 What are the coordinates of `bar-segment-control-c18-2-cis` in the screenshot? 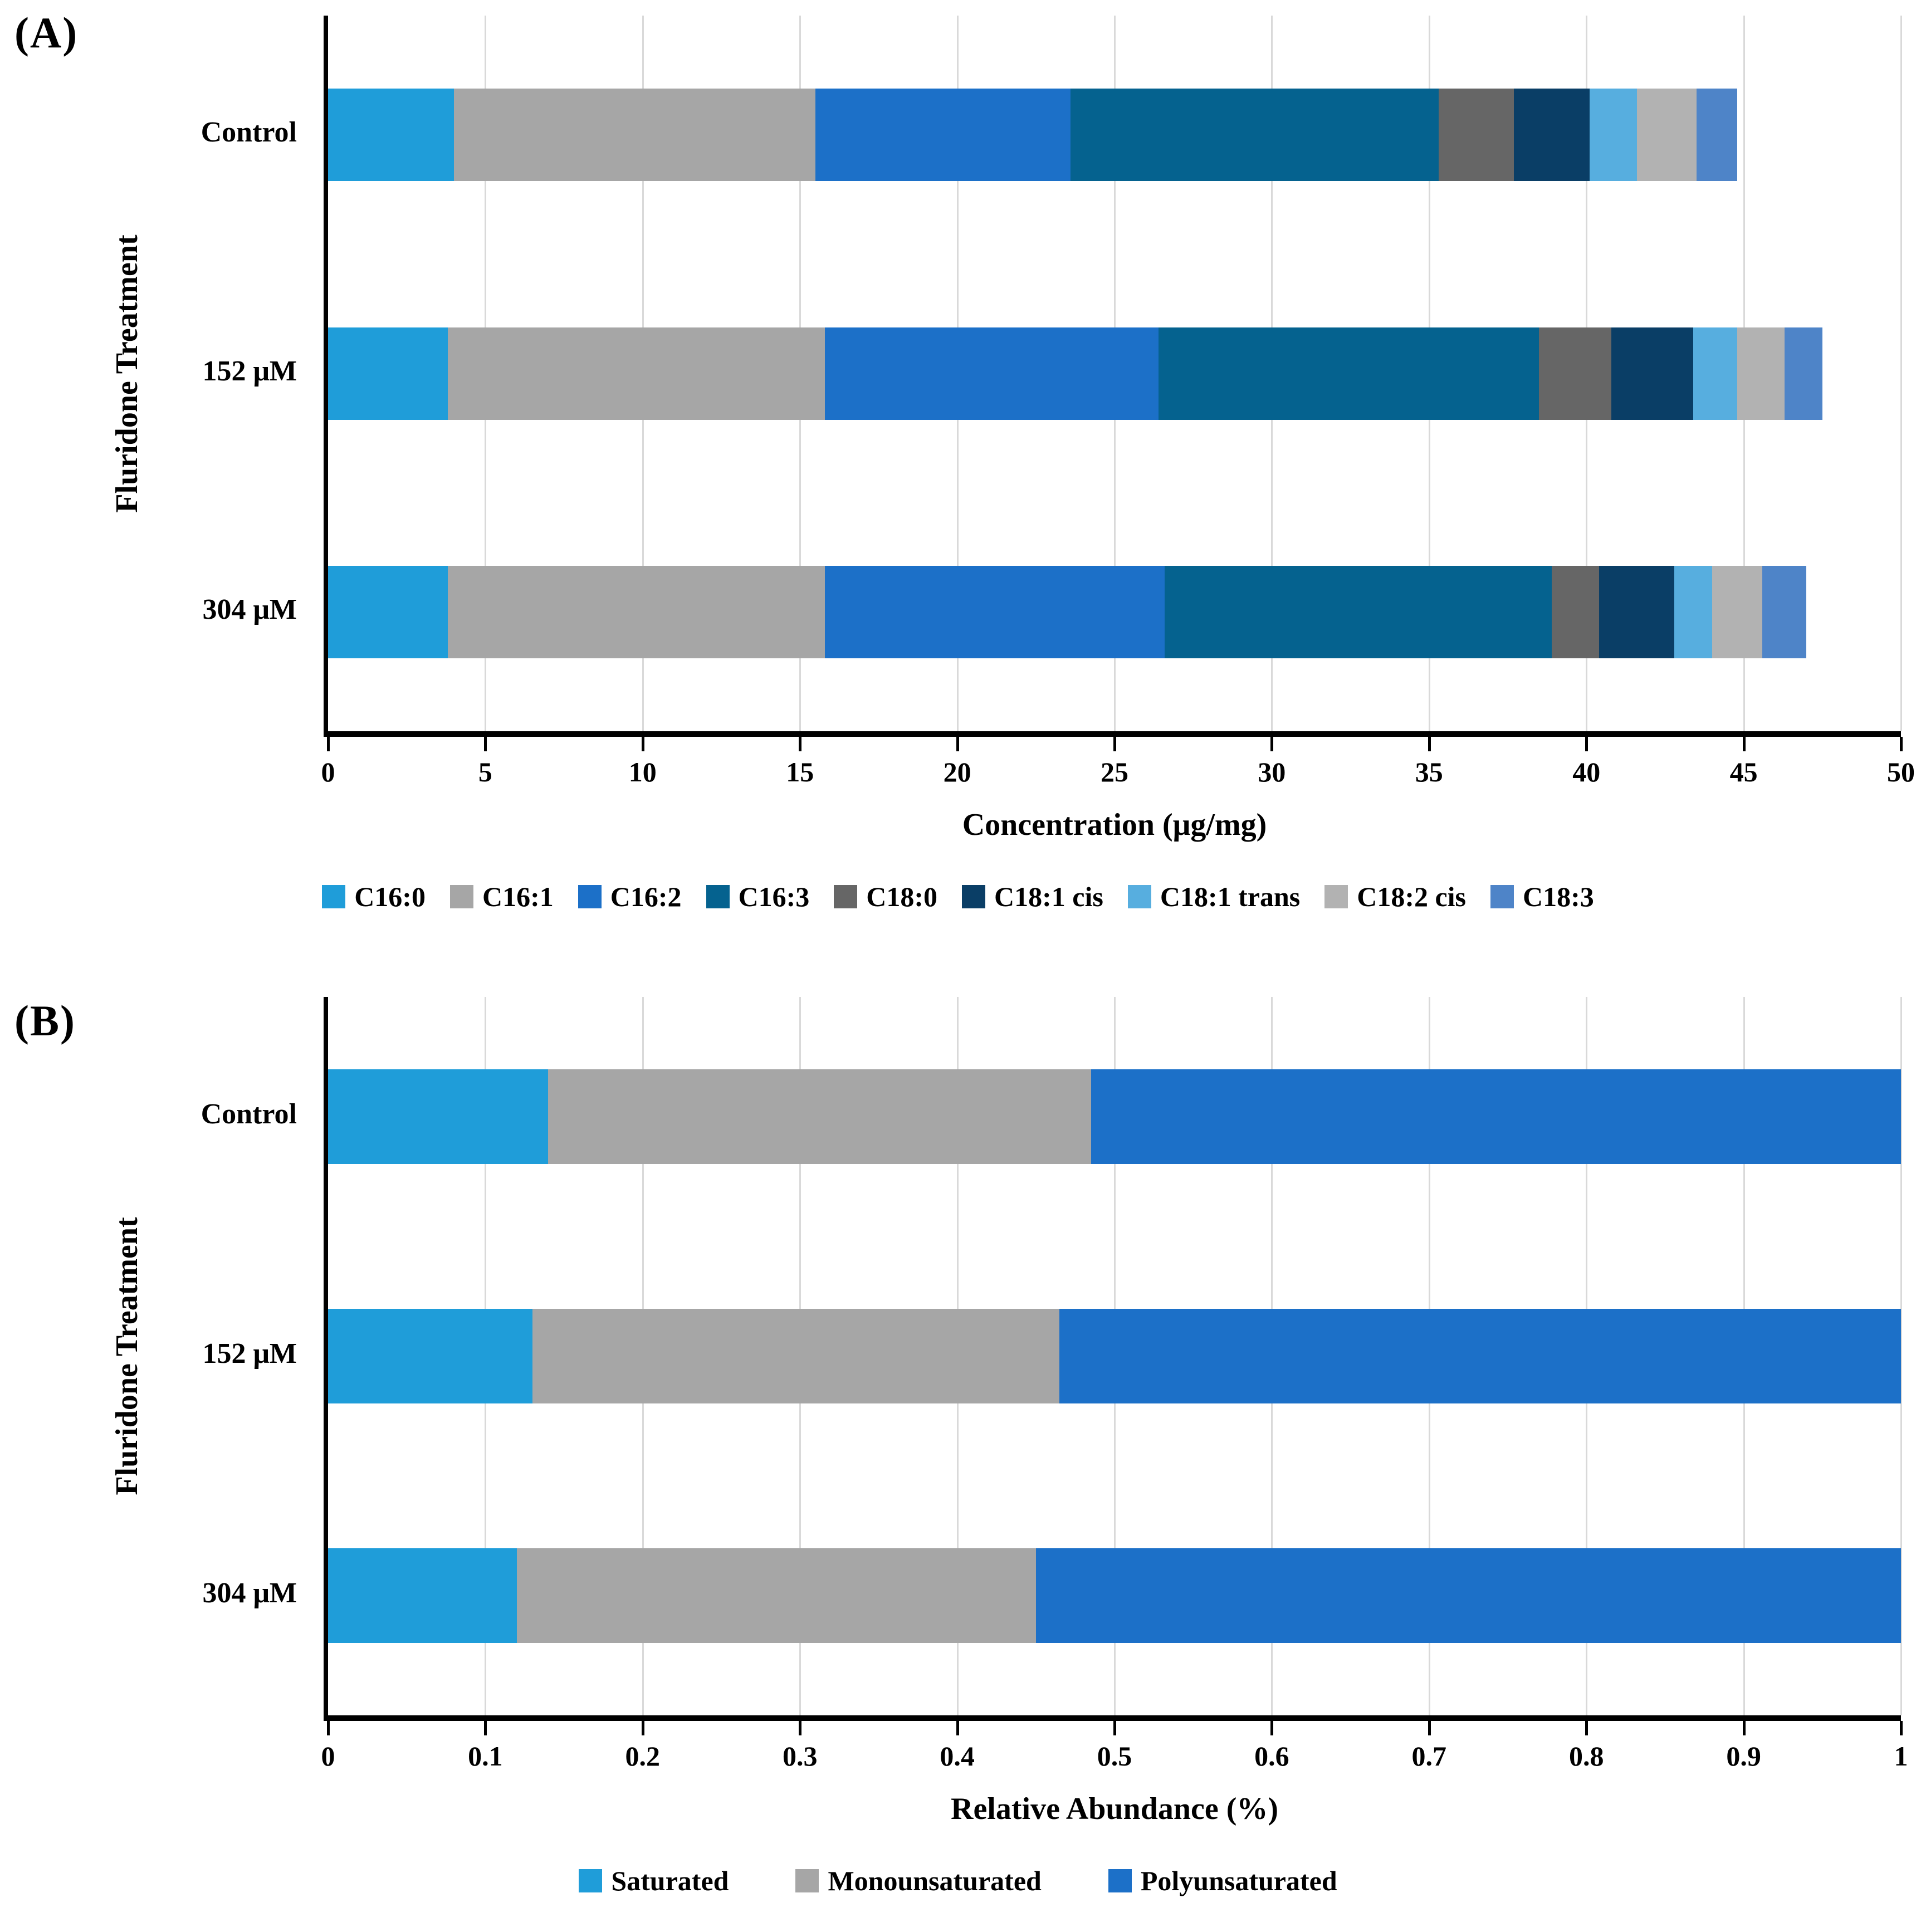 It's located at (1666, 135).